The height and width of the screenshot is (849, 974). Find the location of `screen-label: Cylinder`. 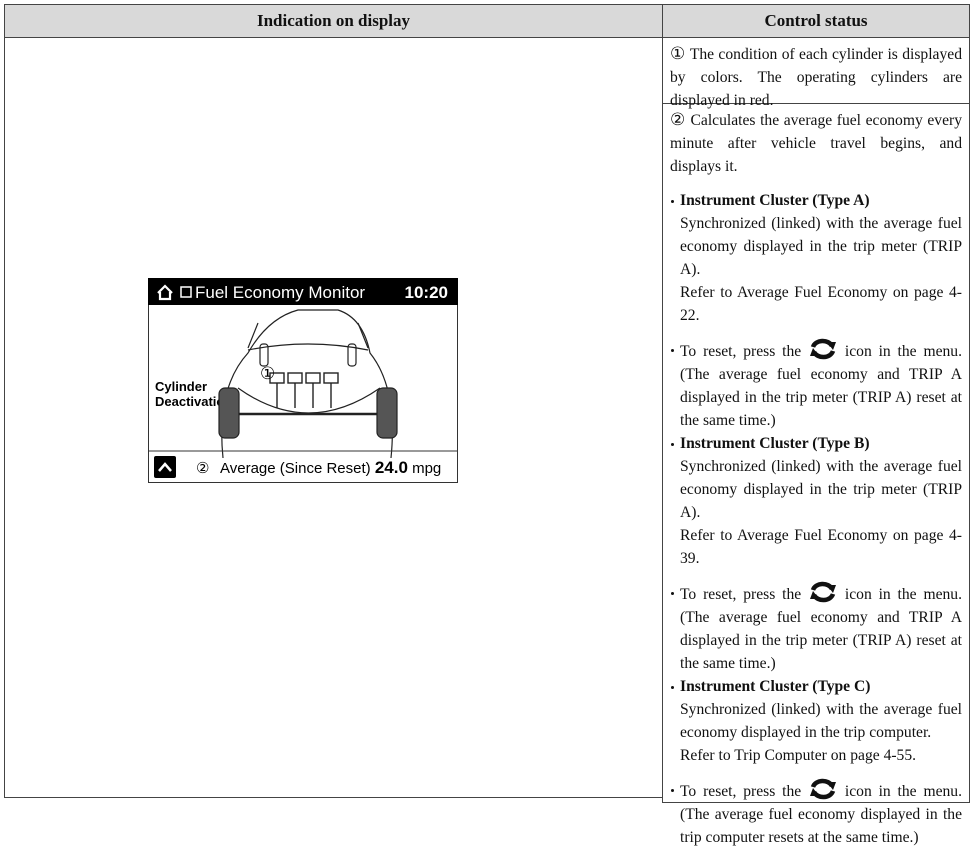

screen-label: Cylinder is located at coordinates (181, 386).